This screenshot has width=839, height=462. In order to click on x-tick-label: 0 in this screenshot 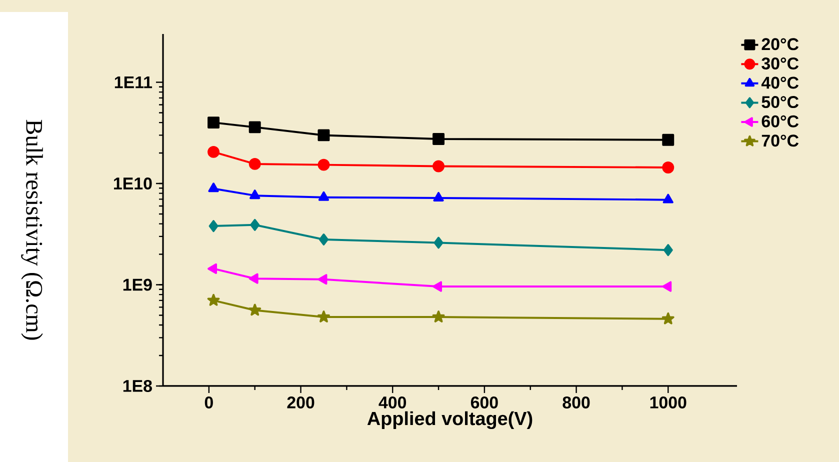, I will do `click(208, 402)`.